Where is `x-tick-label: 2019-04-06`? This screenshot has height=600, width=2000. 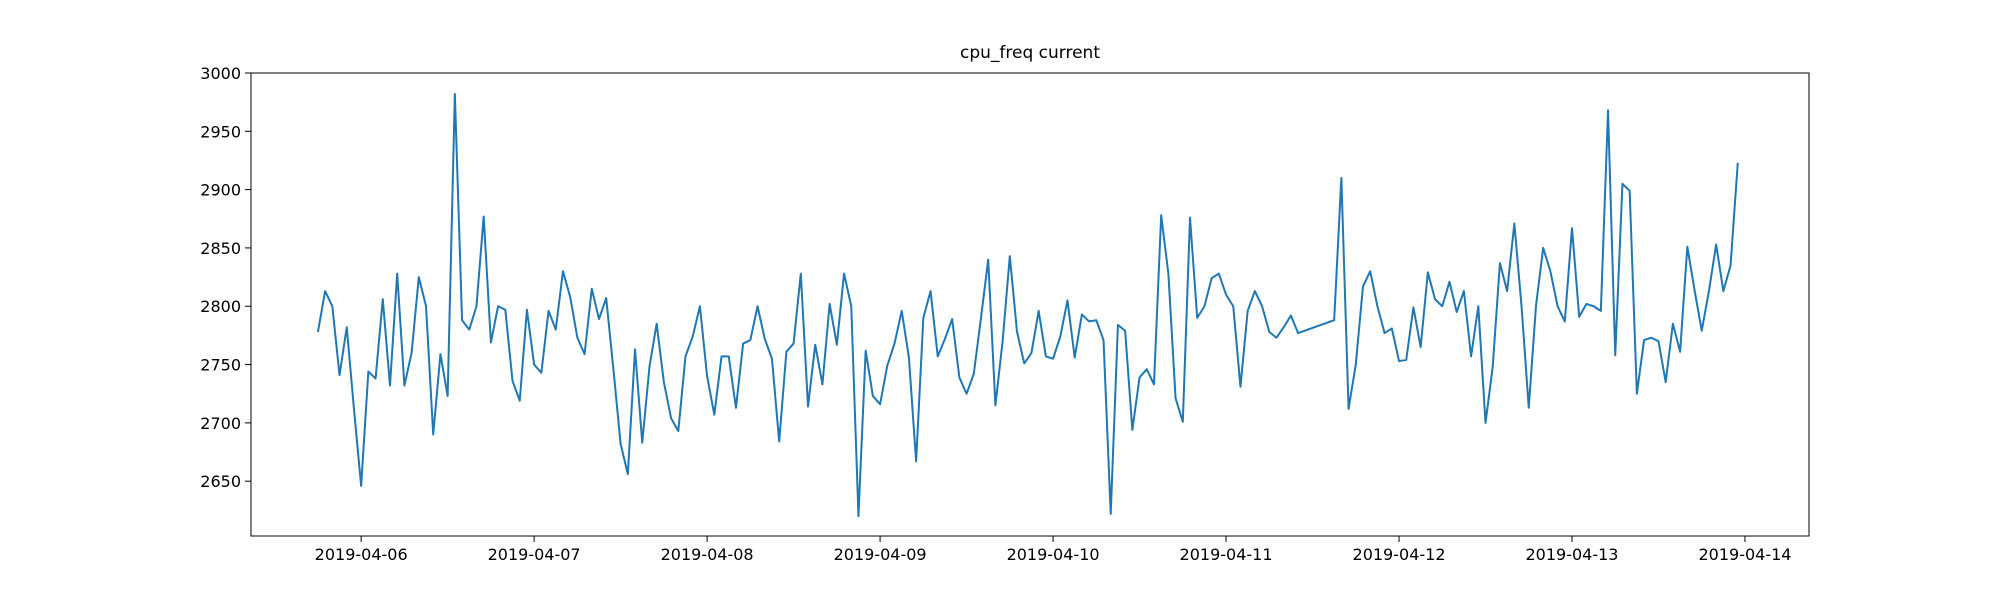
x-tick-label: 2019-04-06 is located at coordinates (361, 554).